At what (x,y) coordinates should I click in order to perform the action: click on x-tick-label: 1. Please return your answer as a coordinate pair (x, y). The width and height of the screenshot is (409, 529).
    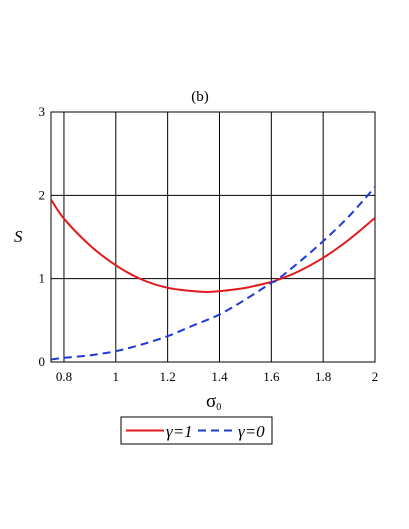
    Looking at the image, I should click on (116, 376).